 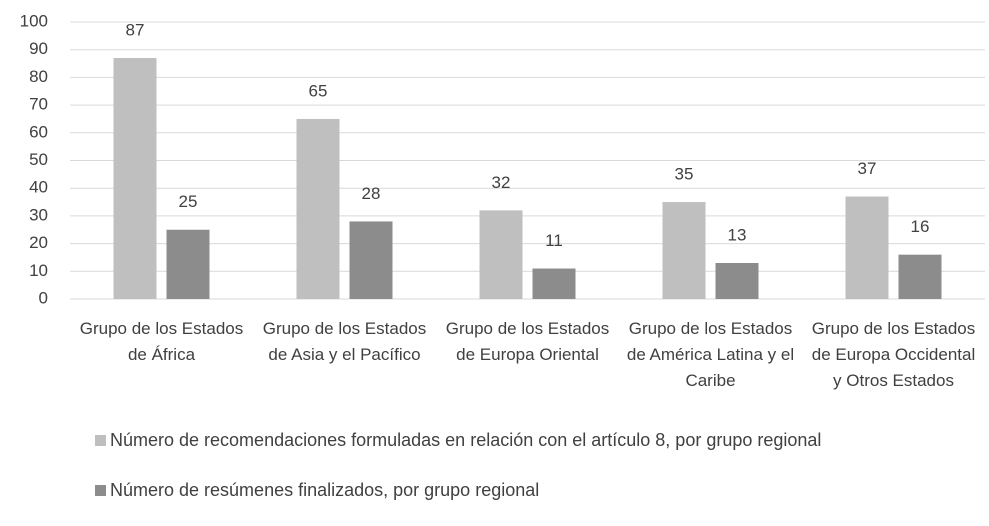 What do you see at coordinates (38, 242) in the screenshot?
I see `y-tick-label: 20` at bounding box center [38, 242].